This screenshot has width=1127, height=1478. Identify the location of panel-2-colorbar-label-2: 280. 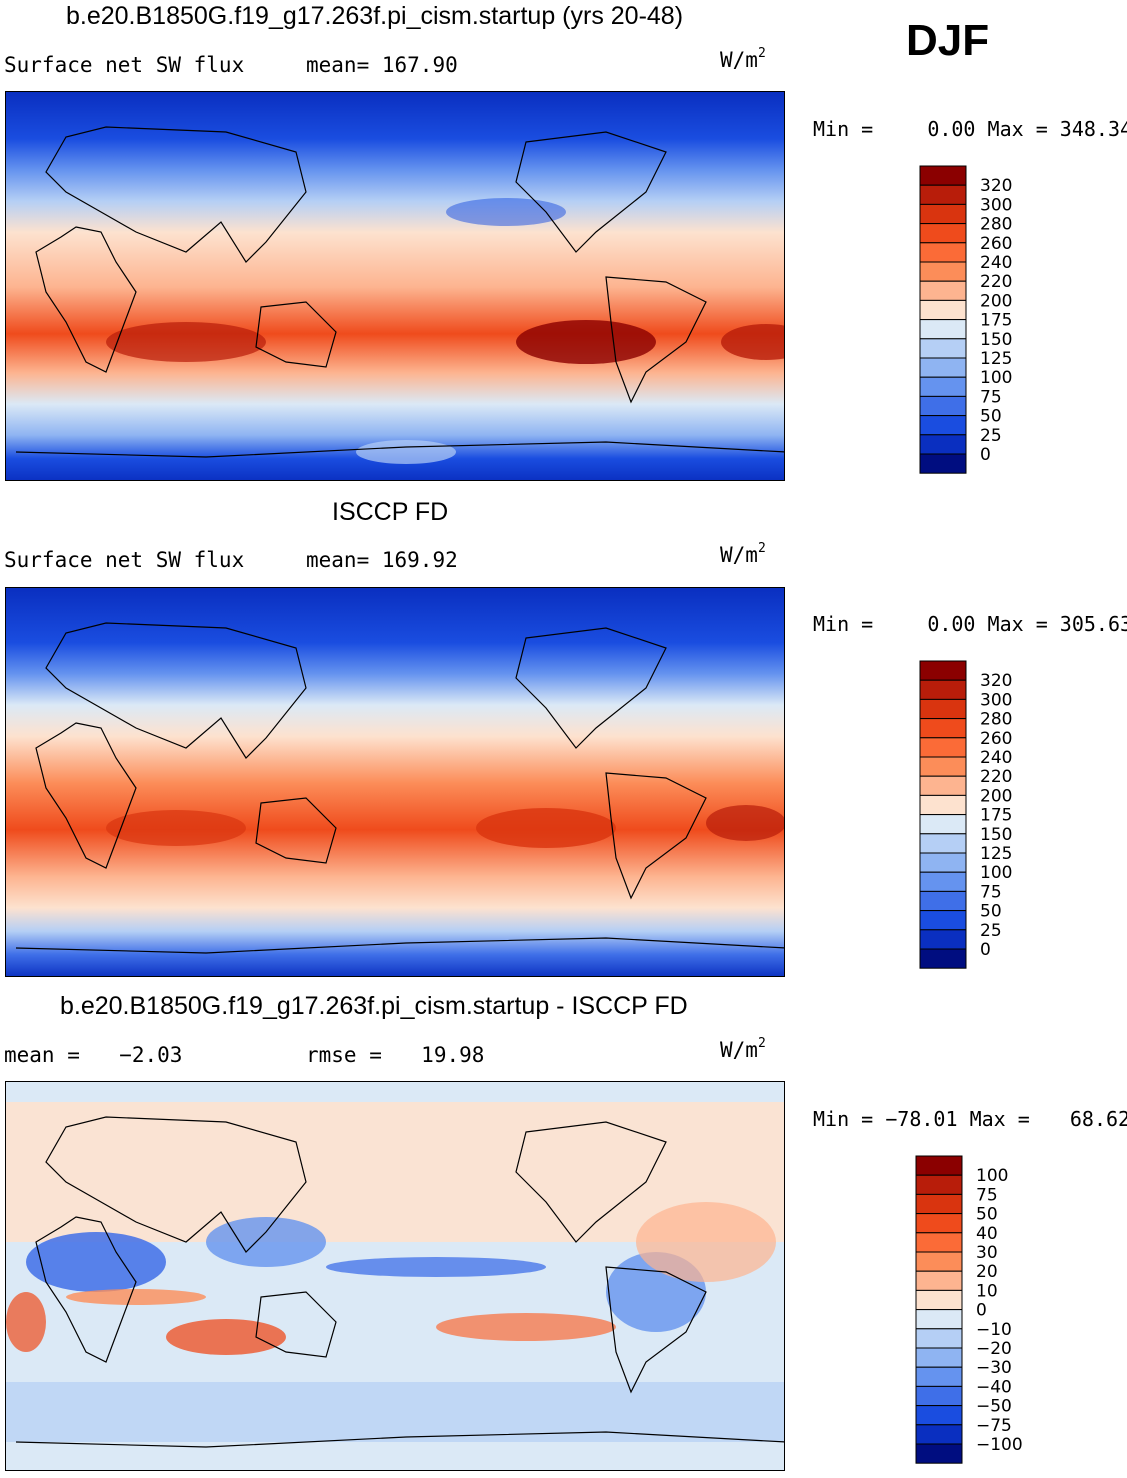
(996, 720).